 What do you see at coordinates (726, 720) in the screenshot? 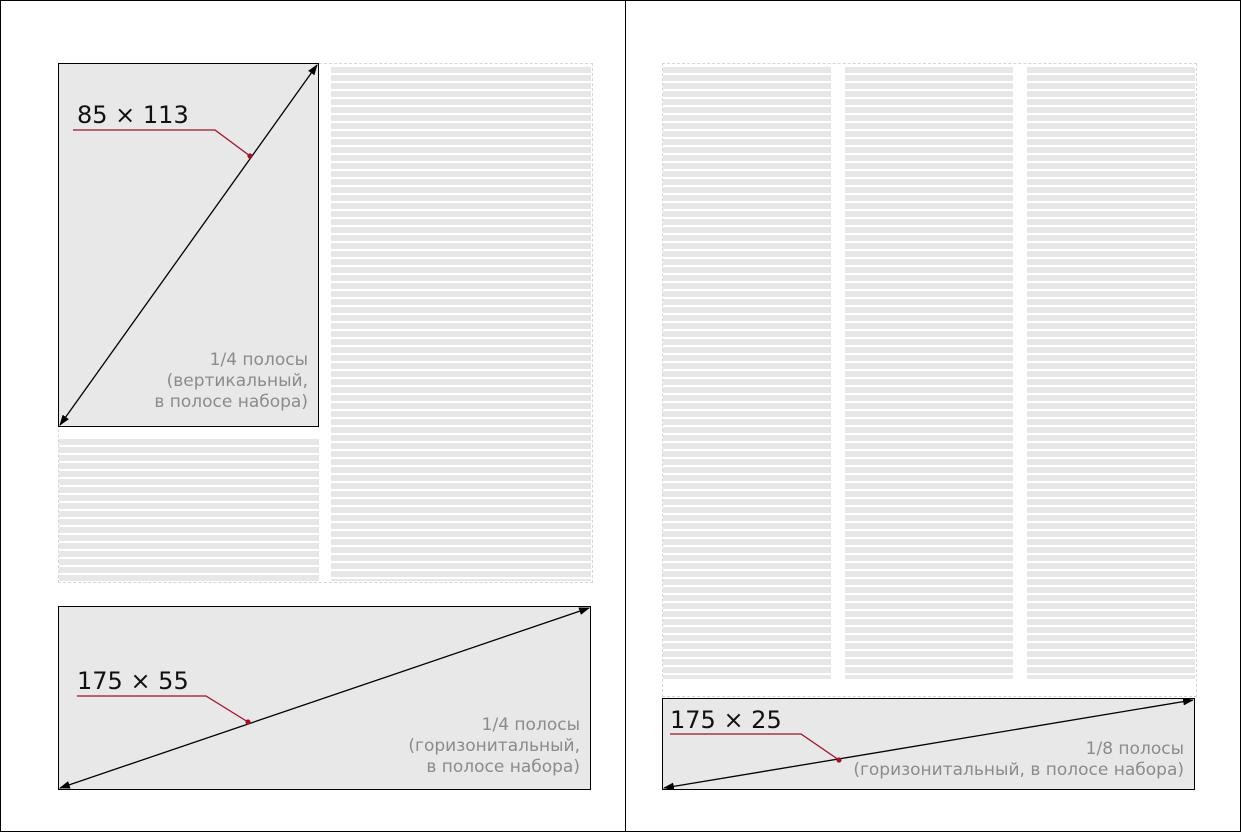
I see `size-label: 175 × 25` at bounding box center [726, 720].